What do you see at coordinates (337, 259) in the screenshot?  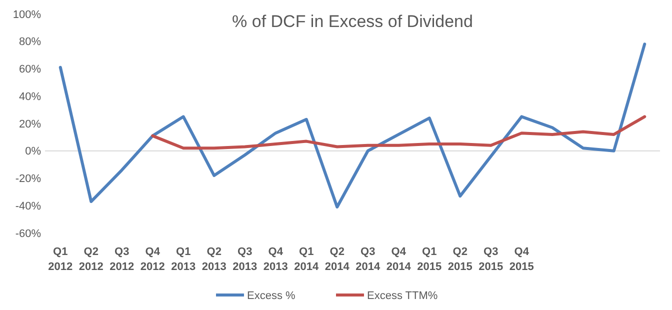 I see `x-tick-label: Q2 2014` at bounding box center [337, 259].